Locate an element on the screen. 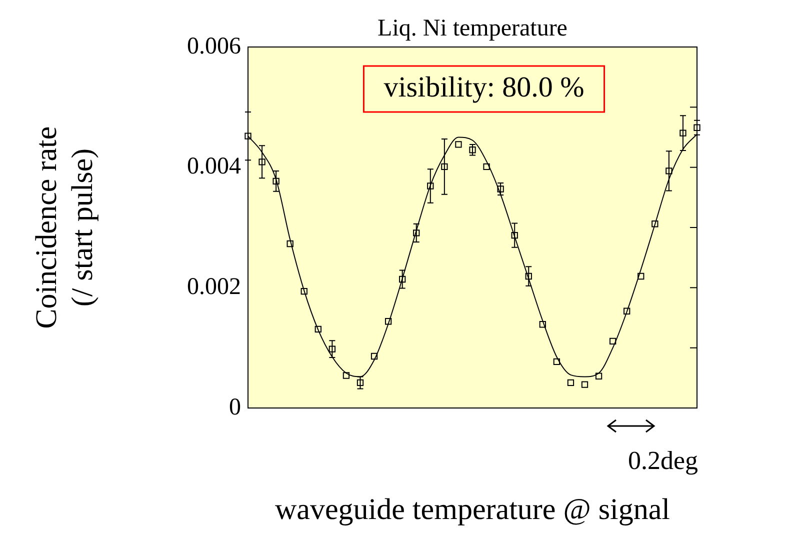 Image resolution: width=787 pixels, height=541 pixels. y-tick-label: 0.006 is located at coordinates (214, 46).